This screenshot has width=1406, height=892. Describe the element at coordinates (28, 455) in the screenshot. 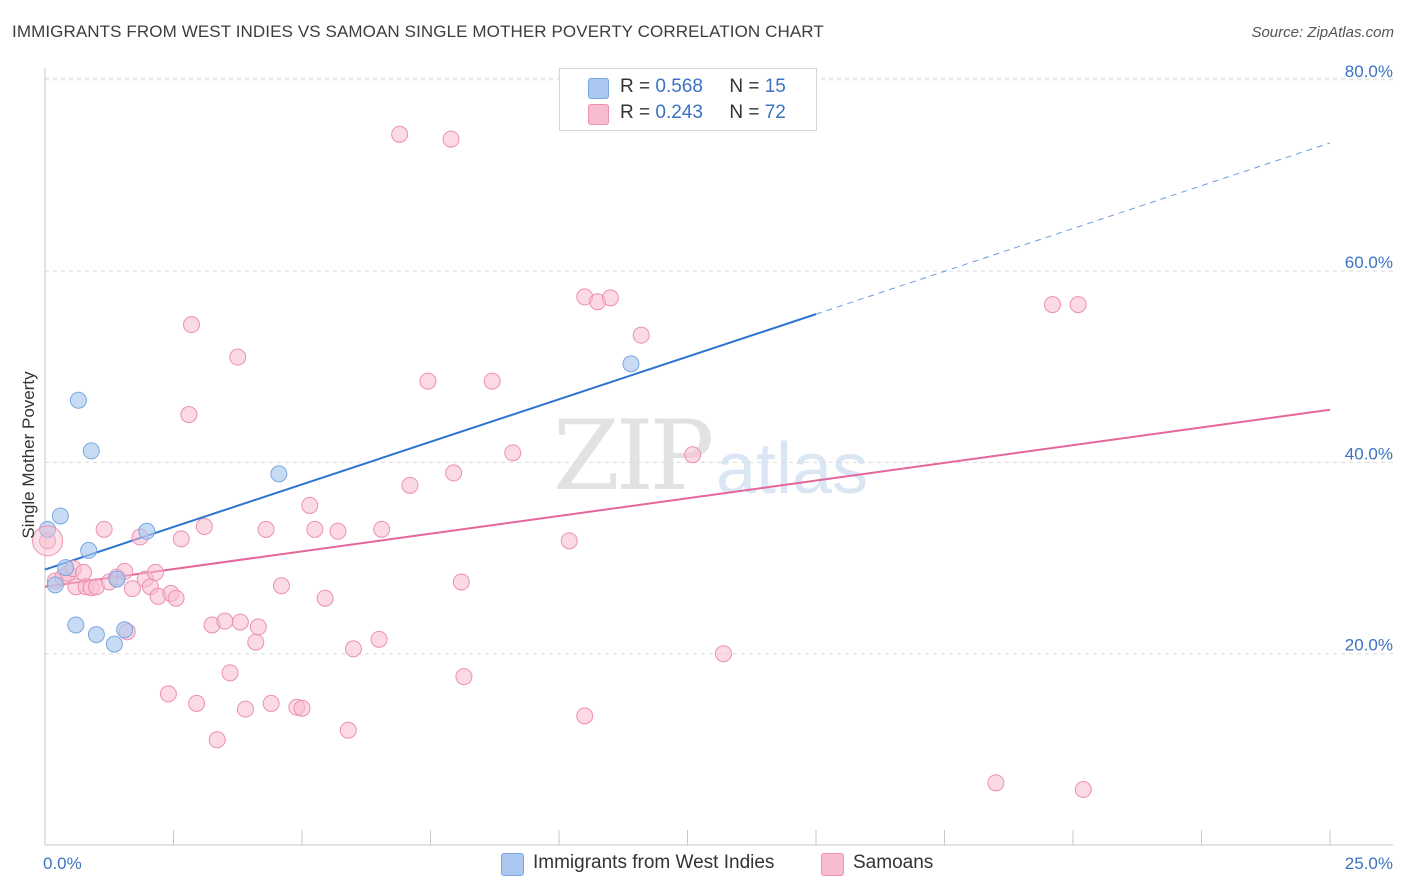

I see `y-axis-title: Single Mother Poverty` at that location.